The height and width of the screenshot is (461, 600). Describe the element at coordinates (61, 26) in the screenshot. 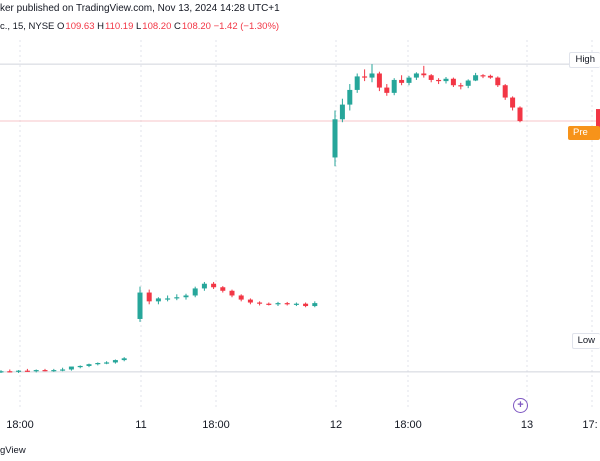

I see `ohlc-open-label: O` at that location.